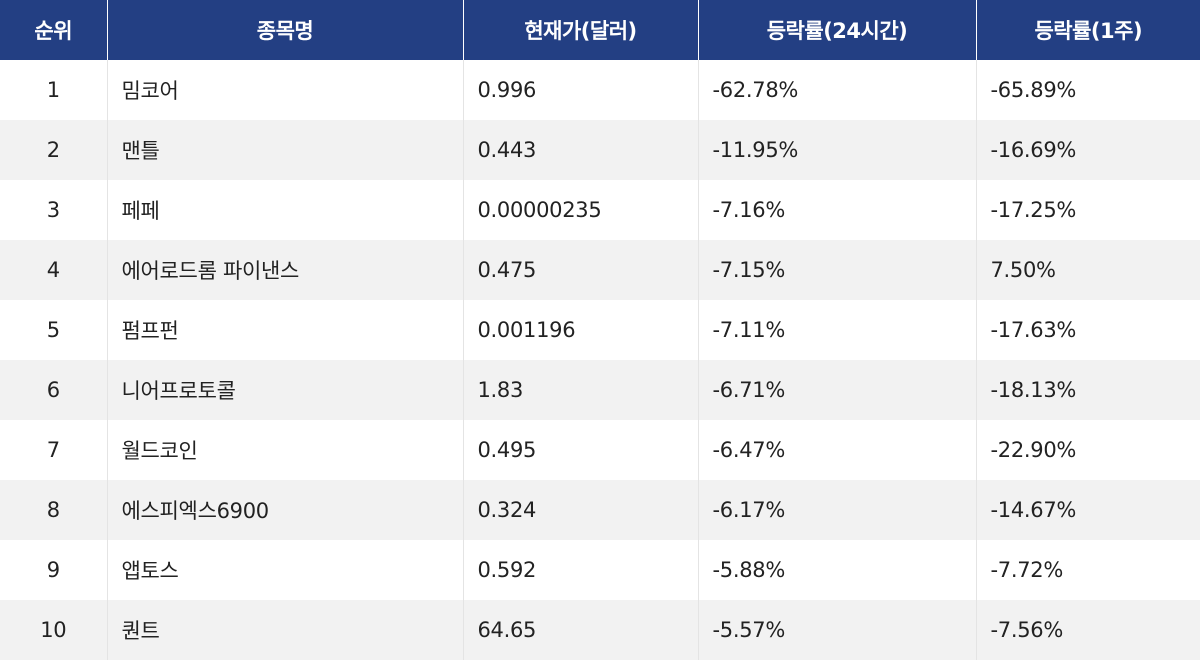  I want to click on price-cell: 0.996, so click(580, 90).